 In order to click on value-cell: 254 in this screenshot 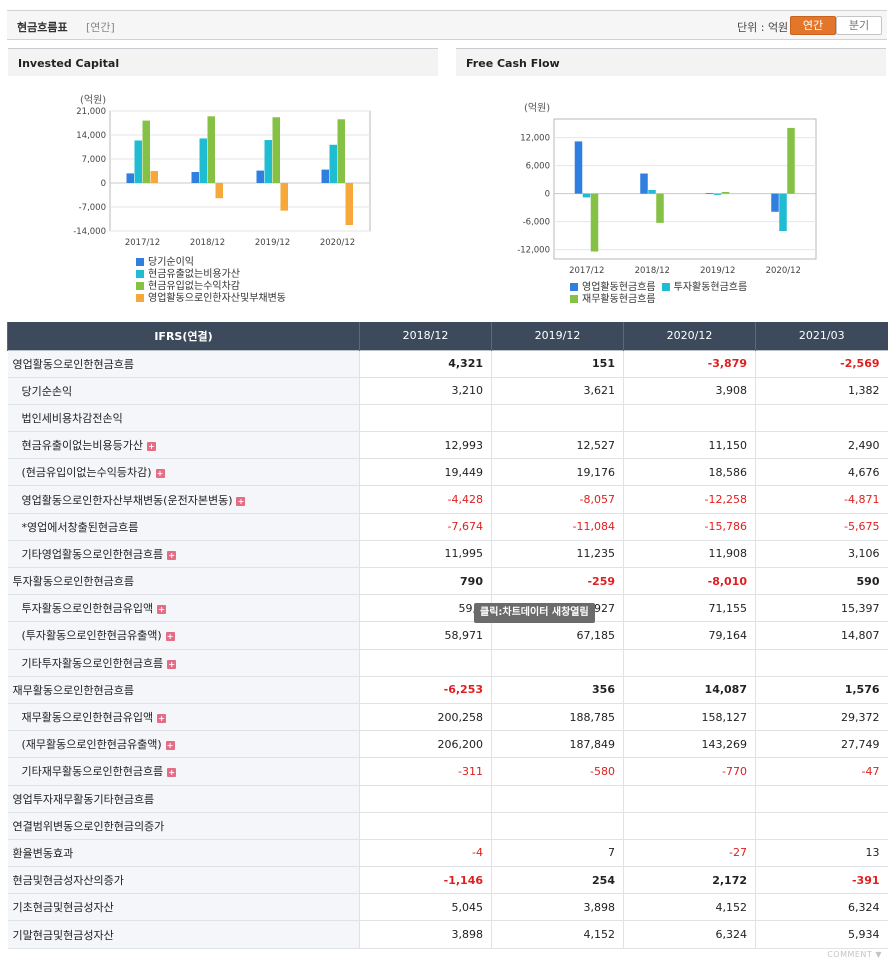, I will do `click(557, 880)`.